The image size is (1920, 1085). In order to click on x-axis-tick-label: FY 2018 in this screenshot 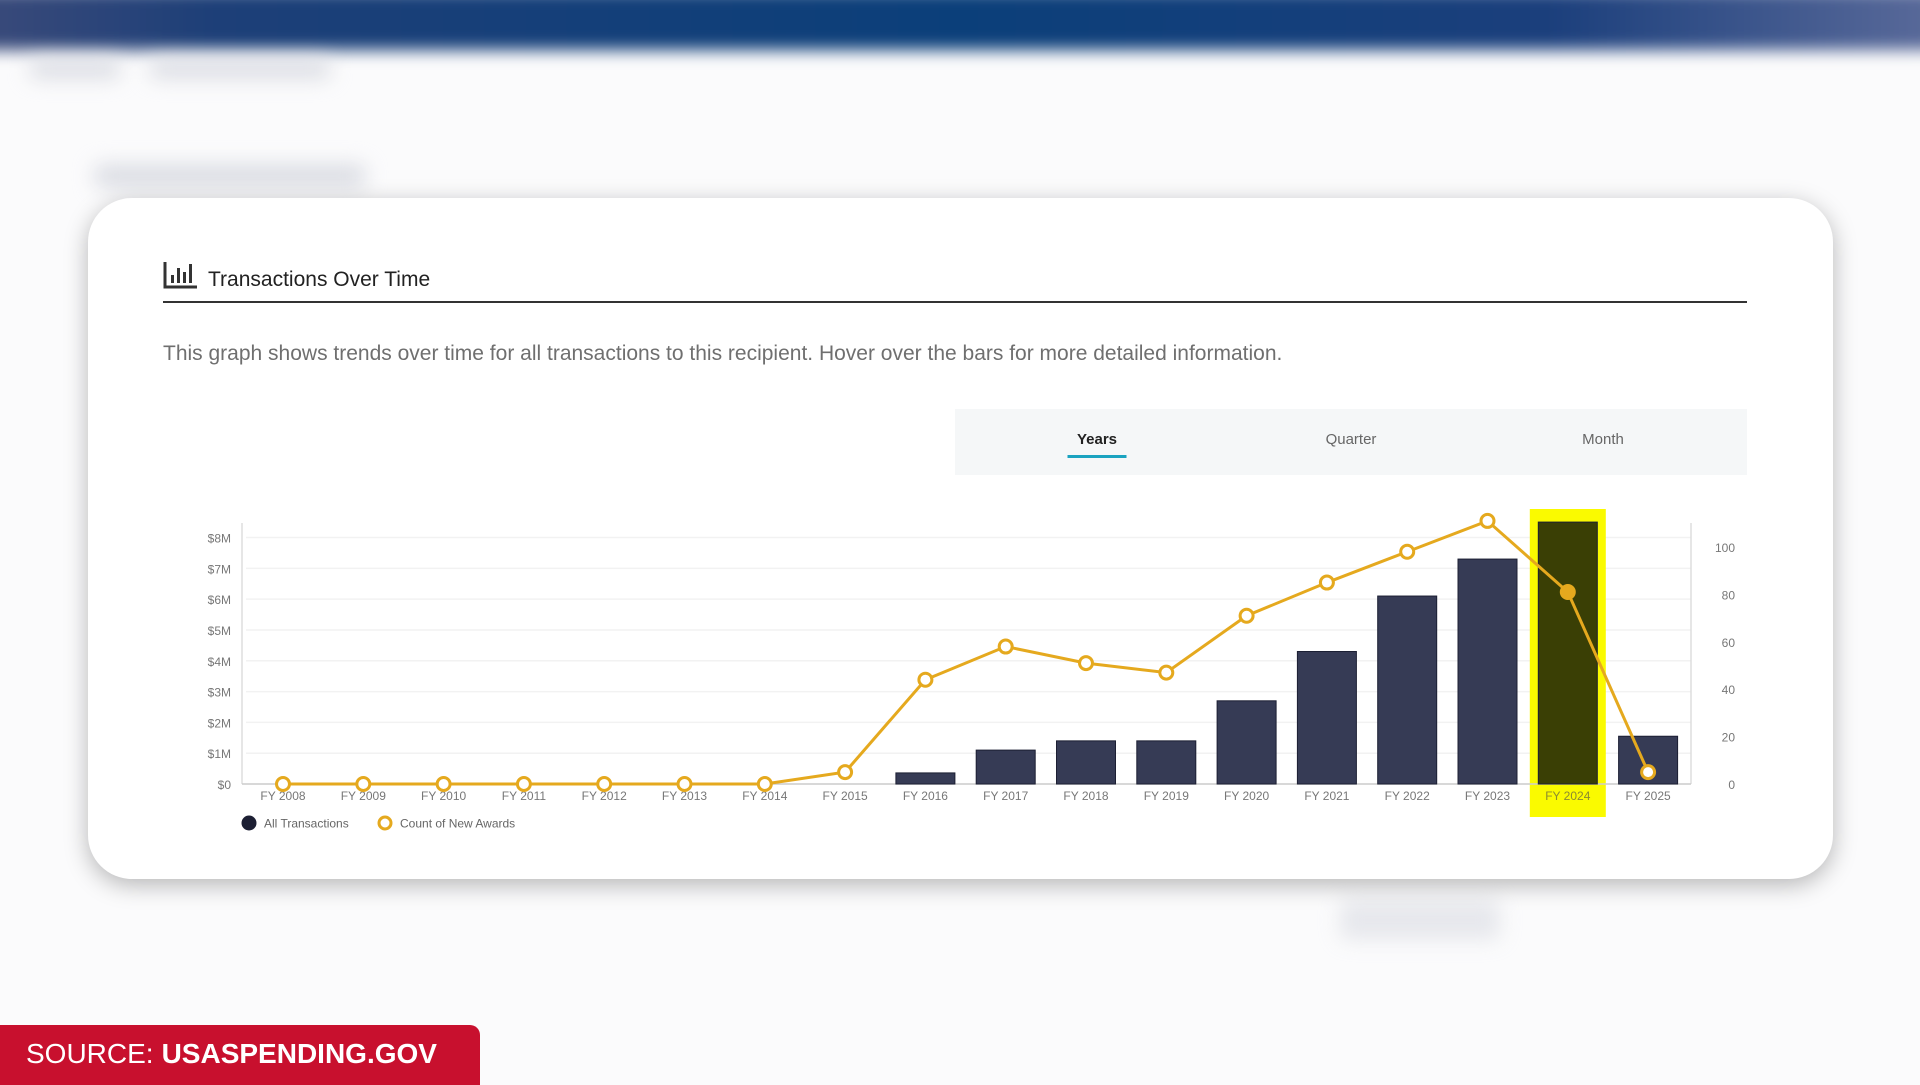, I will do `click(1085, 796)`.